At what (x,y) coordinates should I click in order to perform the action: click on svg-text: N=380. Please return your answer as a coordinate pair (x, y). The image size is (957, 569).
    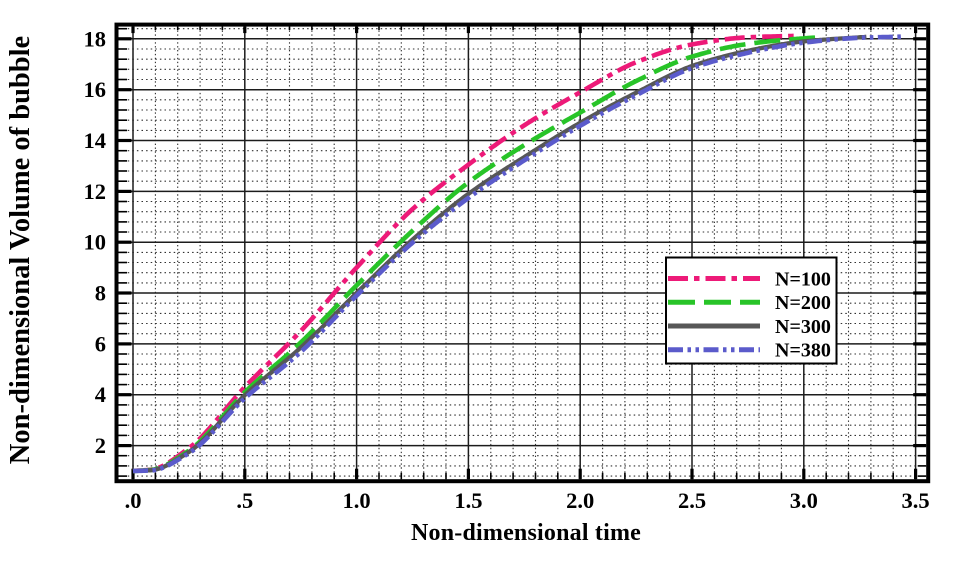
    Looking at the image, I should click on (803, 351).